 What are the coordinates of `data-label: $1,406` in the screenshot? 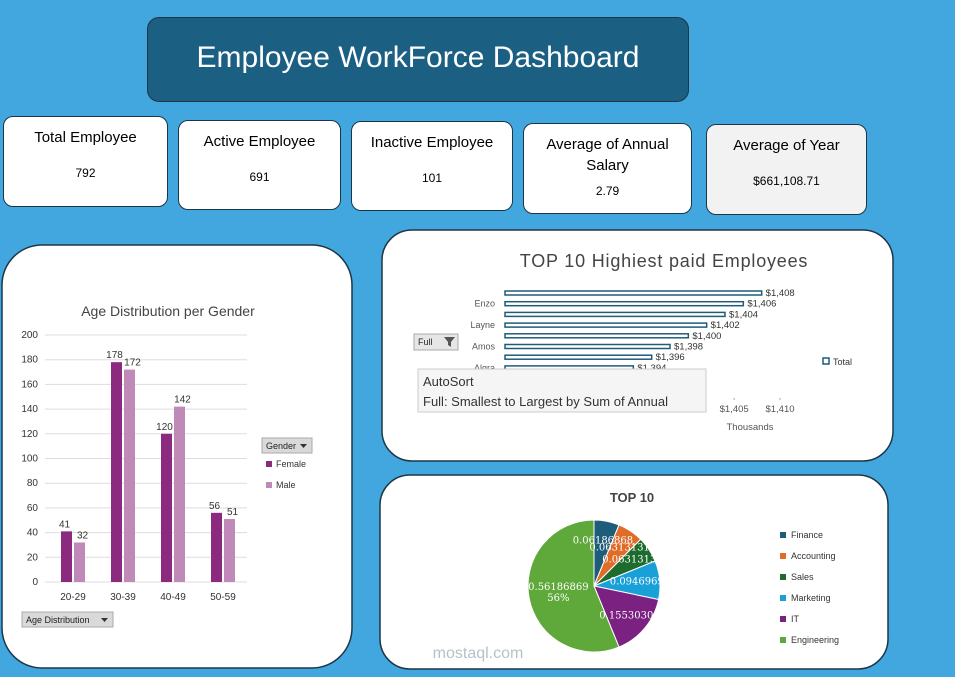 It's located at (761, 304).